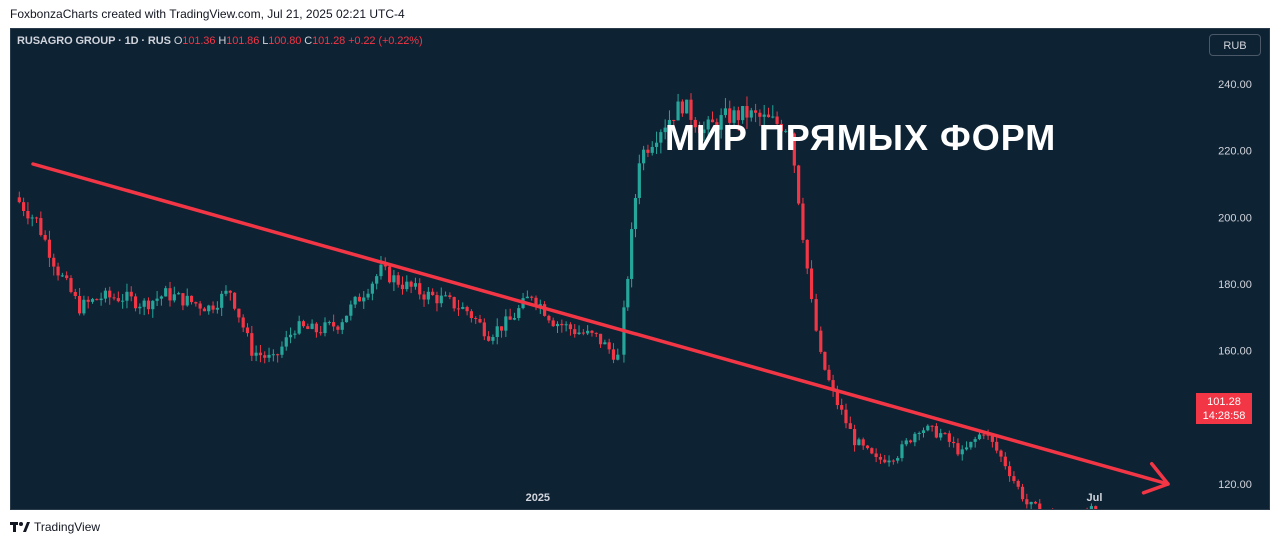 The image size is (1281, 546). I want to click on currency-button: RUB, so click(1235, 45).